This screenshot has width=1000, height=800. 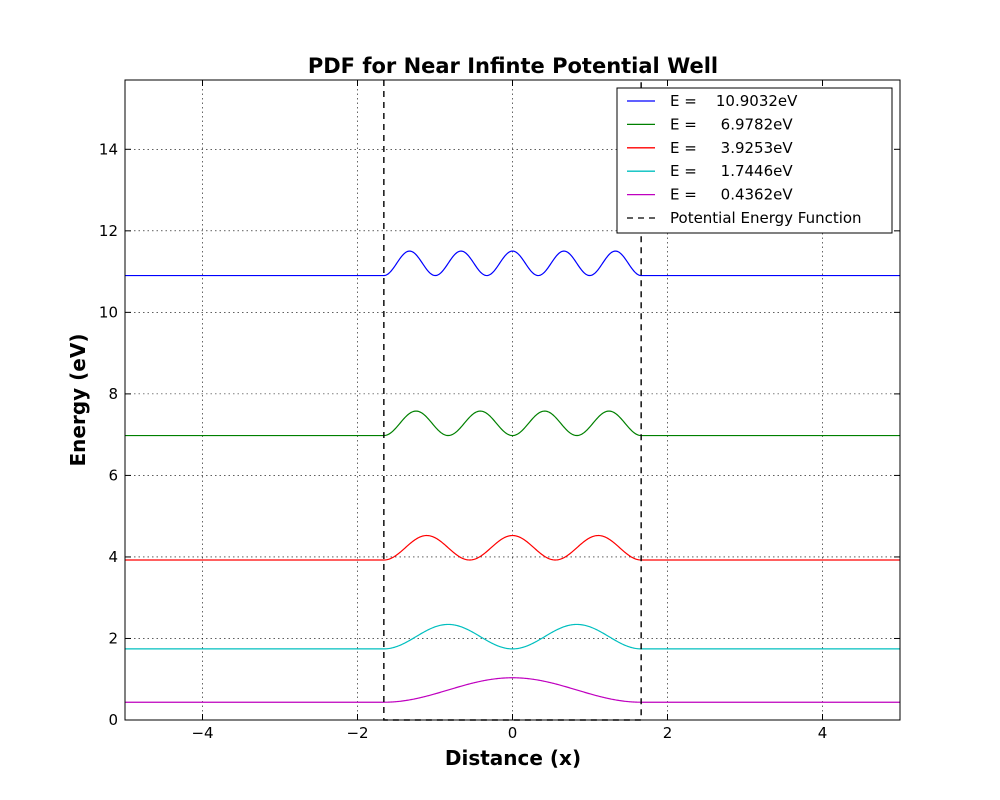 I want to click on x-tick-label: 0, so click(x=513, y=733).